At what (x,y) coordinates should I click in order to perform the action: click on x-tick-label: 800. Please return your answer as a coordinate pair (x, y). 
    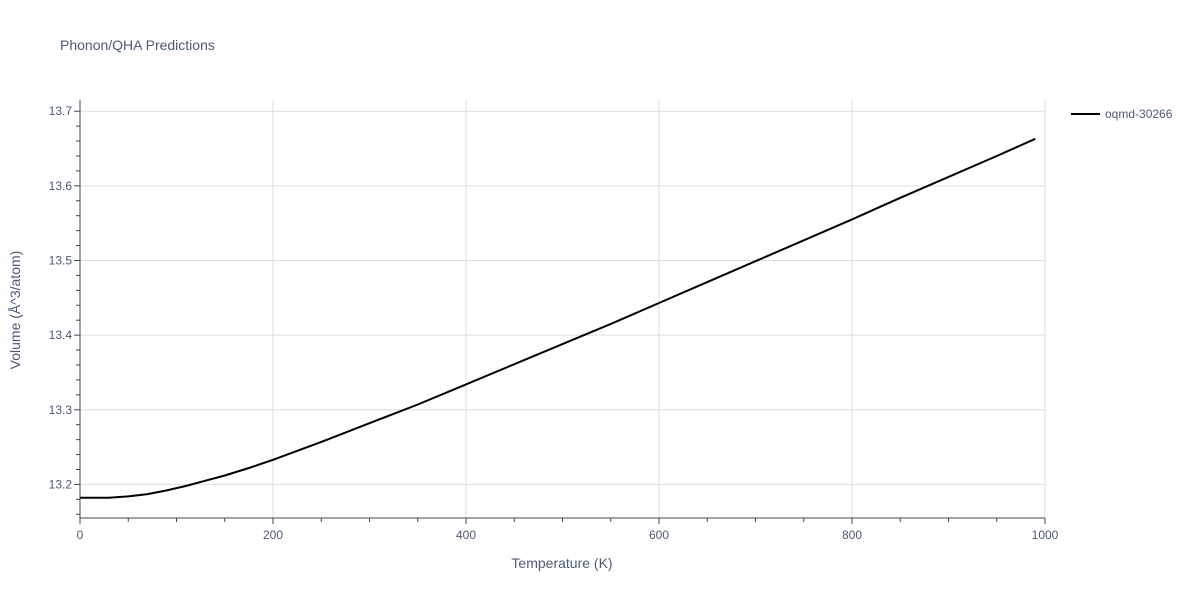
    Looking at the image, I should click on (852, 535).